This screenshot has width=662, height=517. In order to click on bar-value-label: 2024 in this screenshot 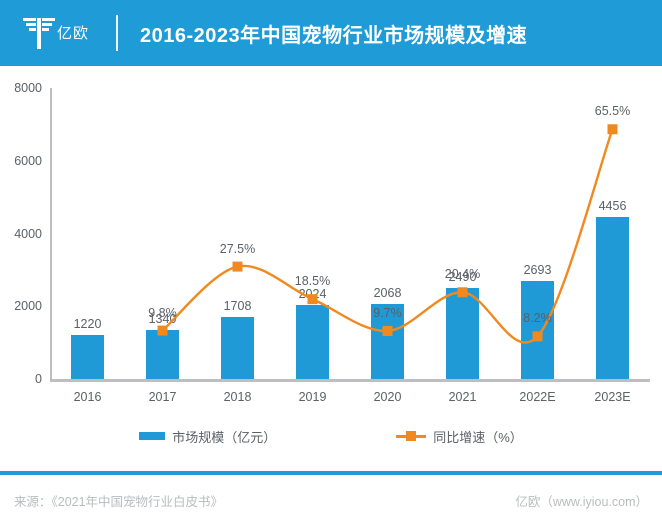, I will do `click(312, 294)`.